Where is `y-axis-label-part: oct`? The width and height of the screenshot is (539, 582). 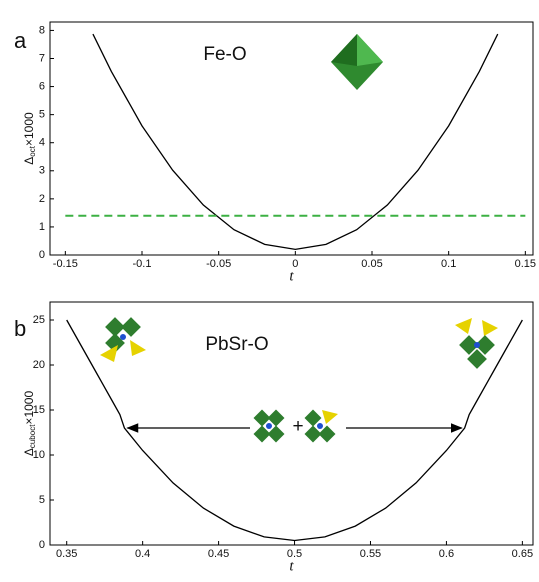 y-axis-label-part: oct is located at coordinates (32, 150).